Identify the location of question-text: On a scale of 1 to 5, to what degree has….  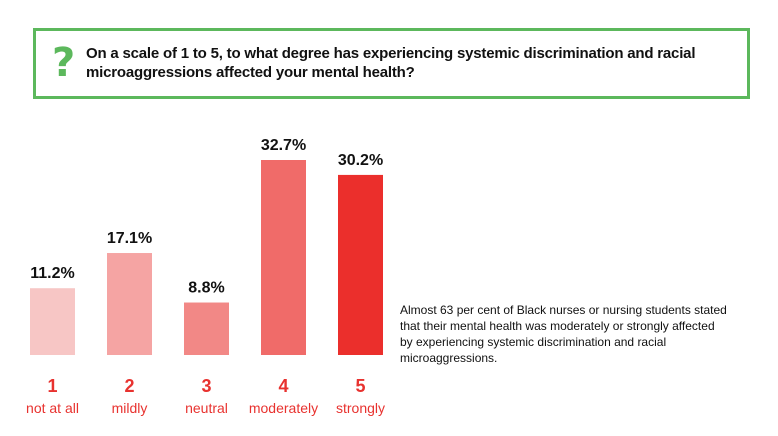
(391, 63).